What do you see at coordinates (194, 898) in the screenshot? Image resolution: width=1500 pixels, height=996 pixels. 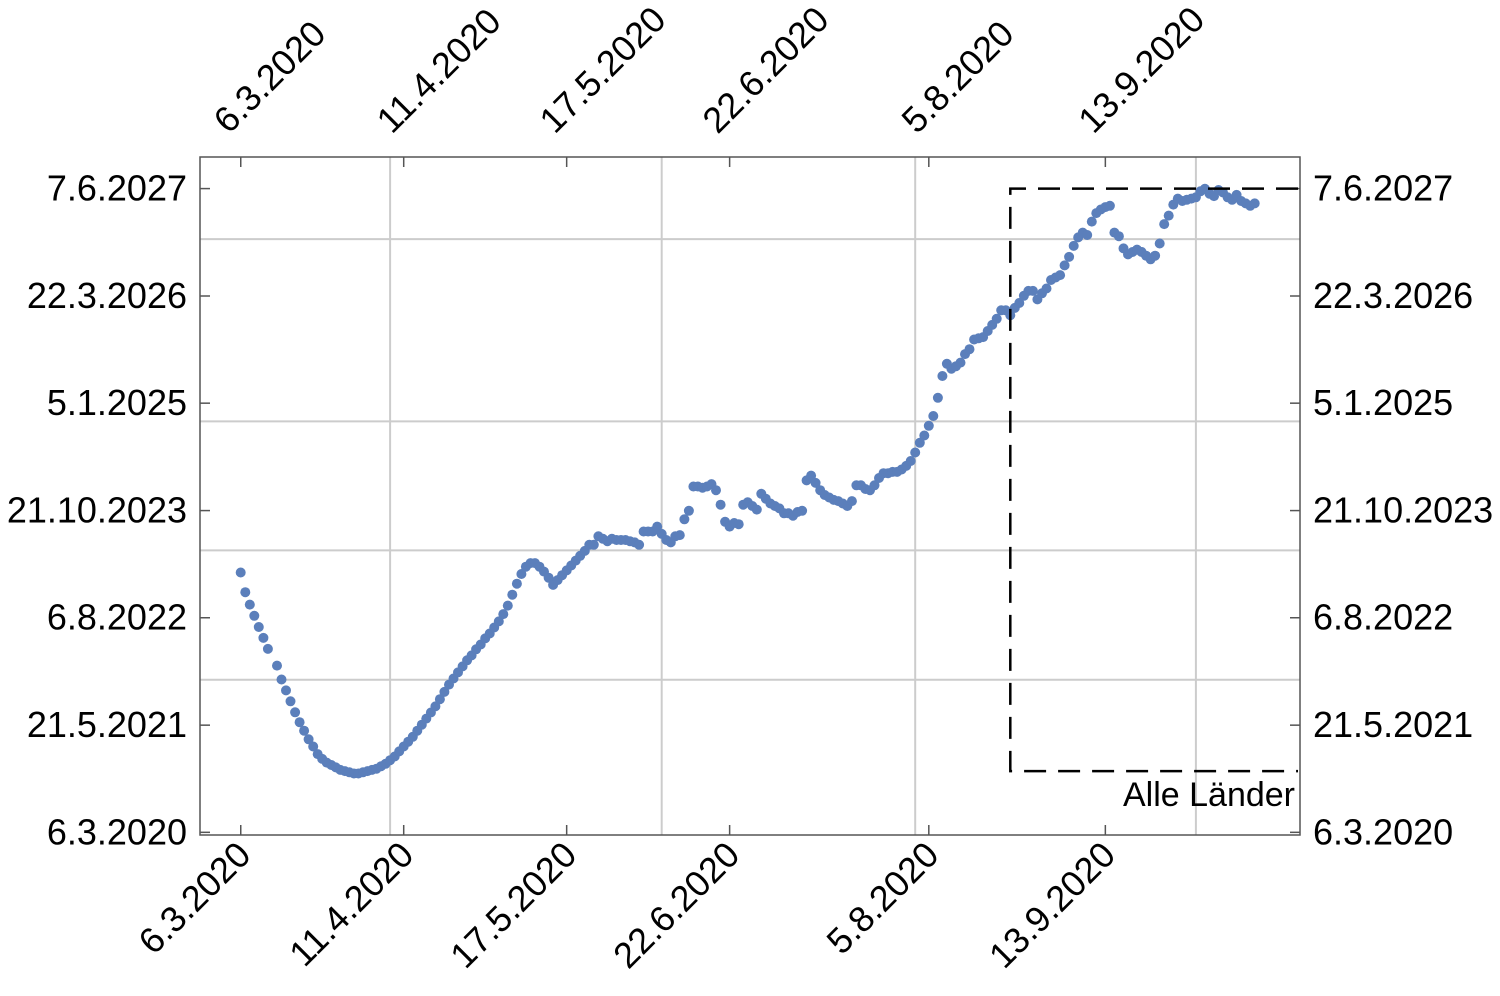 I see `x-tick-label-bottom: 6.3.2020` at bounding box center [194, 898].